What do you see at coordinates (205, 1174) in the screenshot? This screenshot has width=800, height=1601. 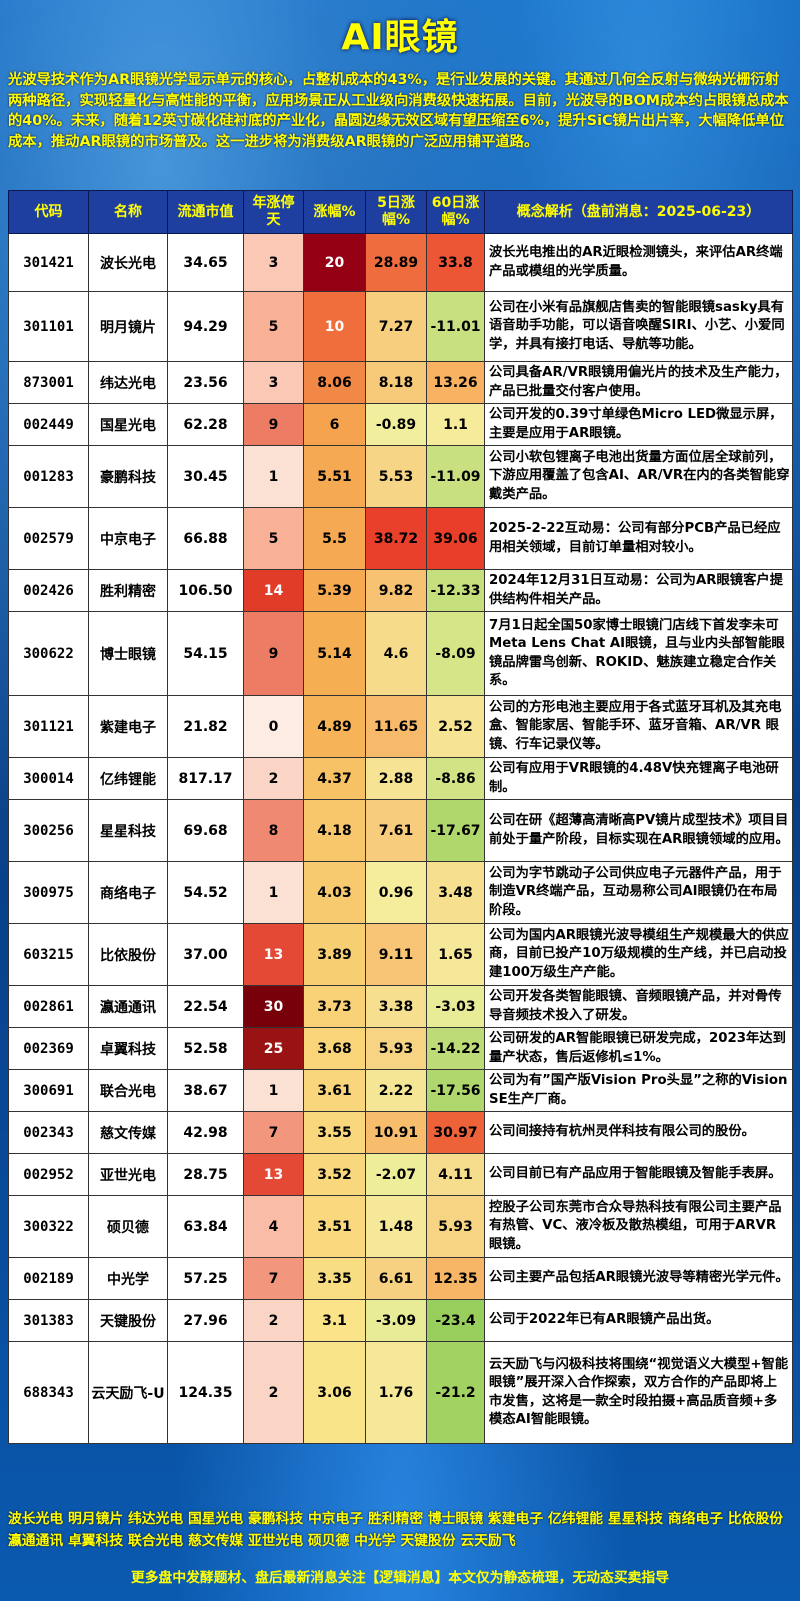 I see `cell-cap: 28.75` at bounding box center [205, 1174].